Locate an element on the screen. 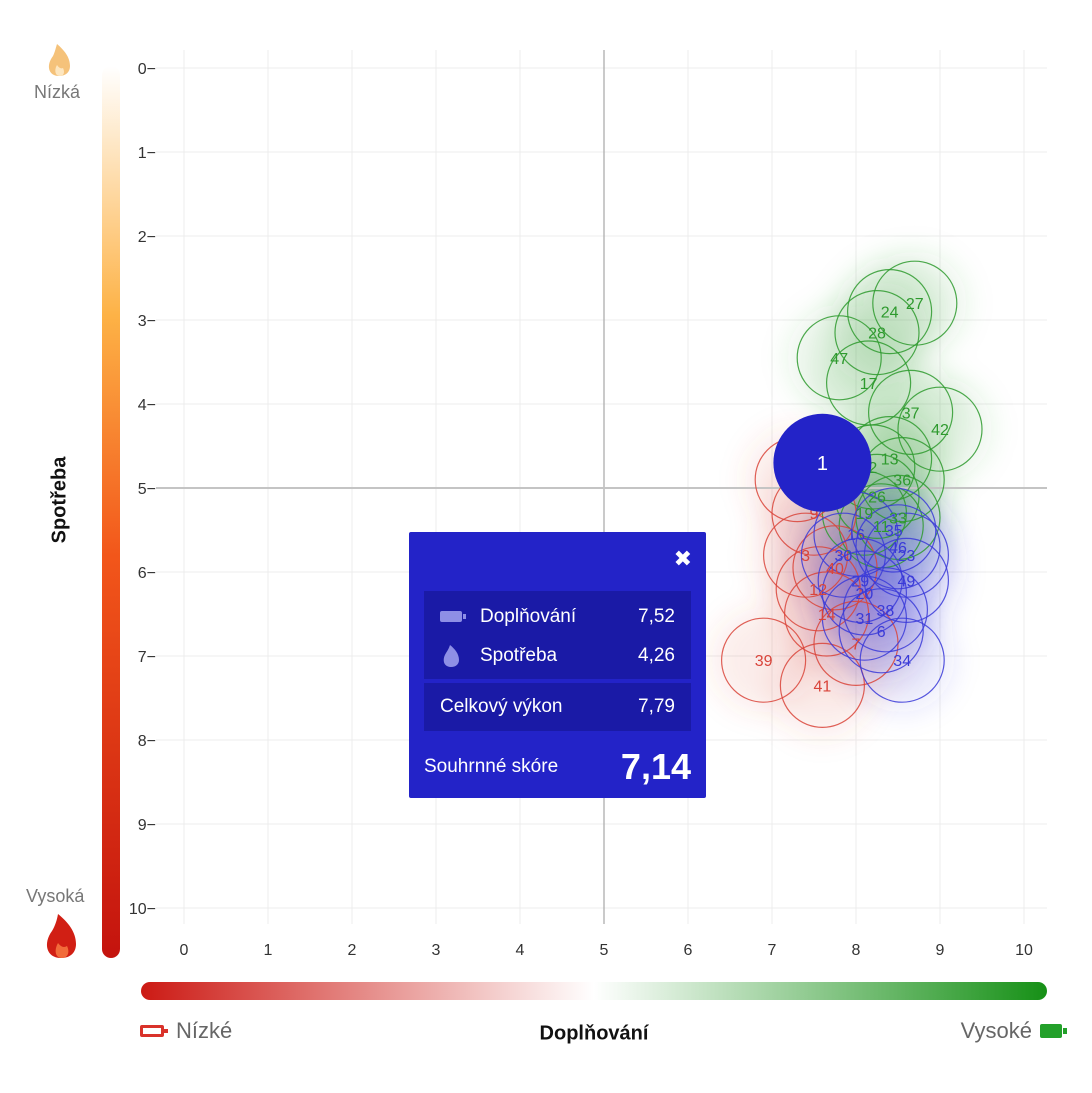 Image resolution: width=1092 pixels, height=1093 pixels. y-tick-label: 8− is located at coordinates (147, 741).